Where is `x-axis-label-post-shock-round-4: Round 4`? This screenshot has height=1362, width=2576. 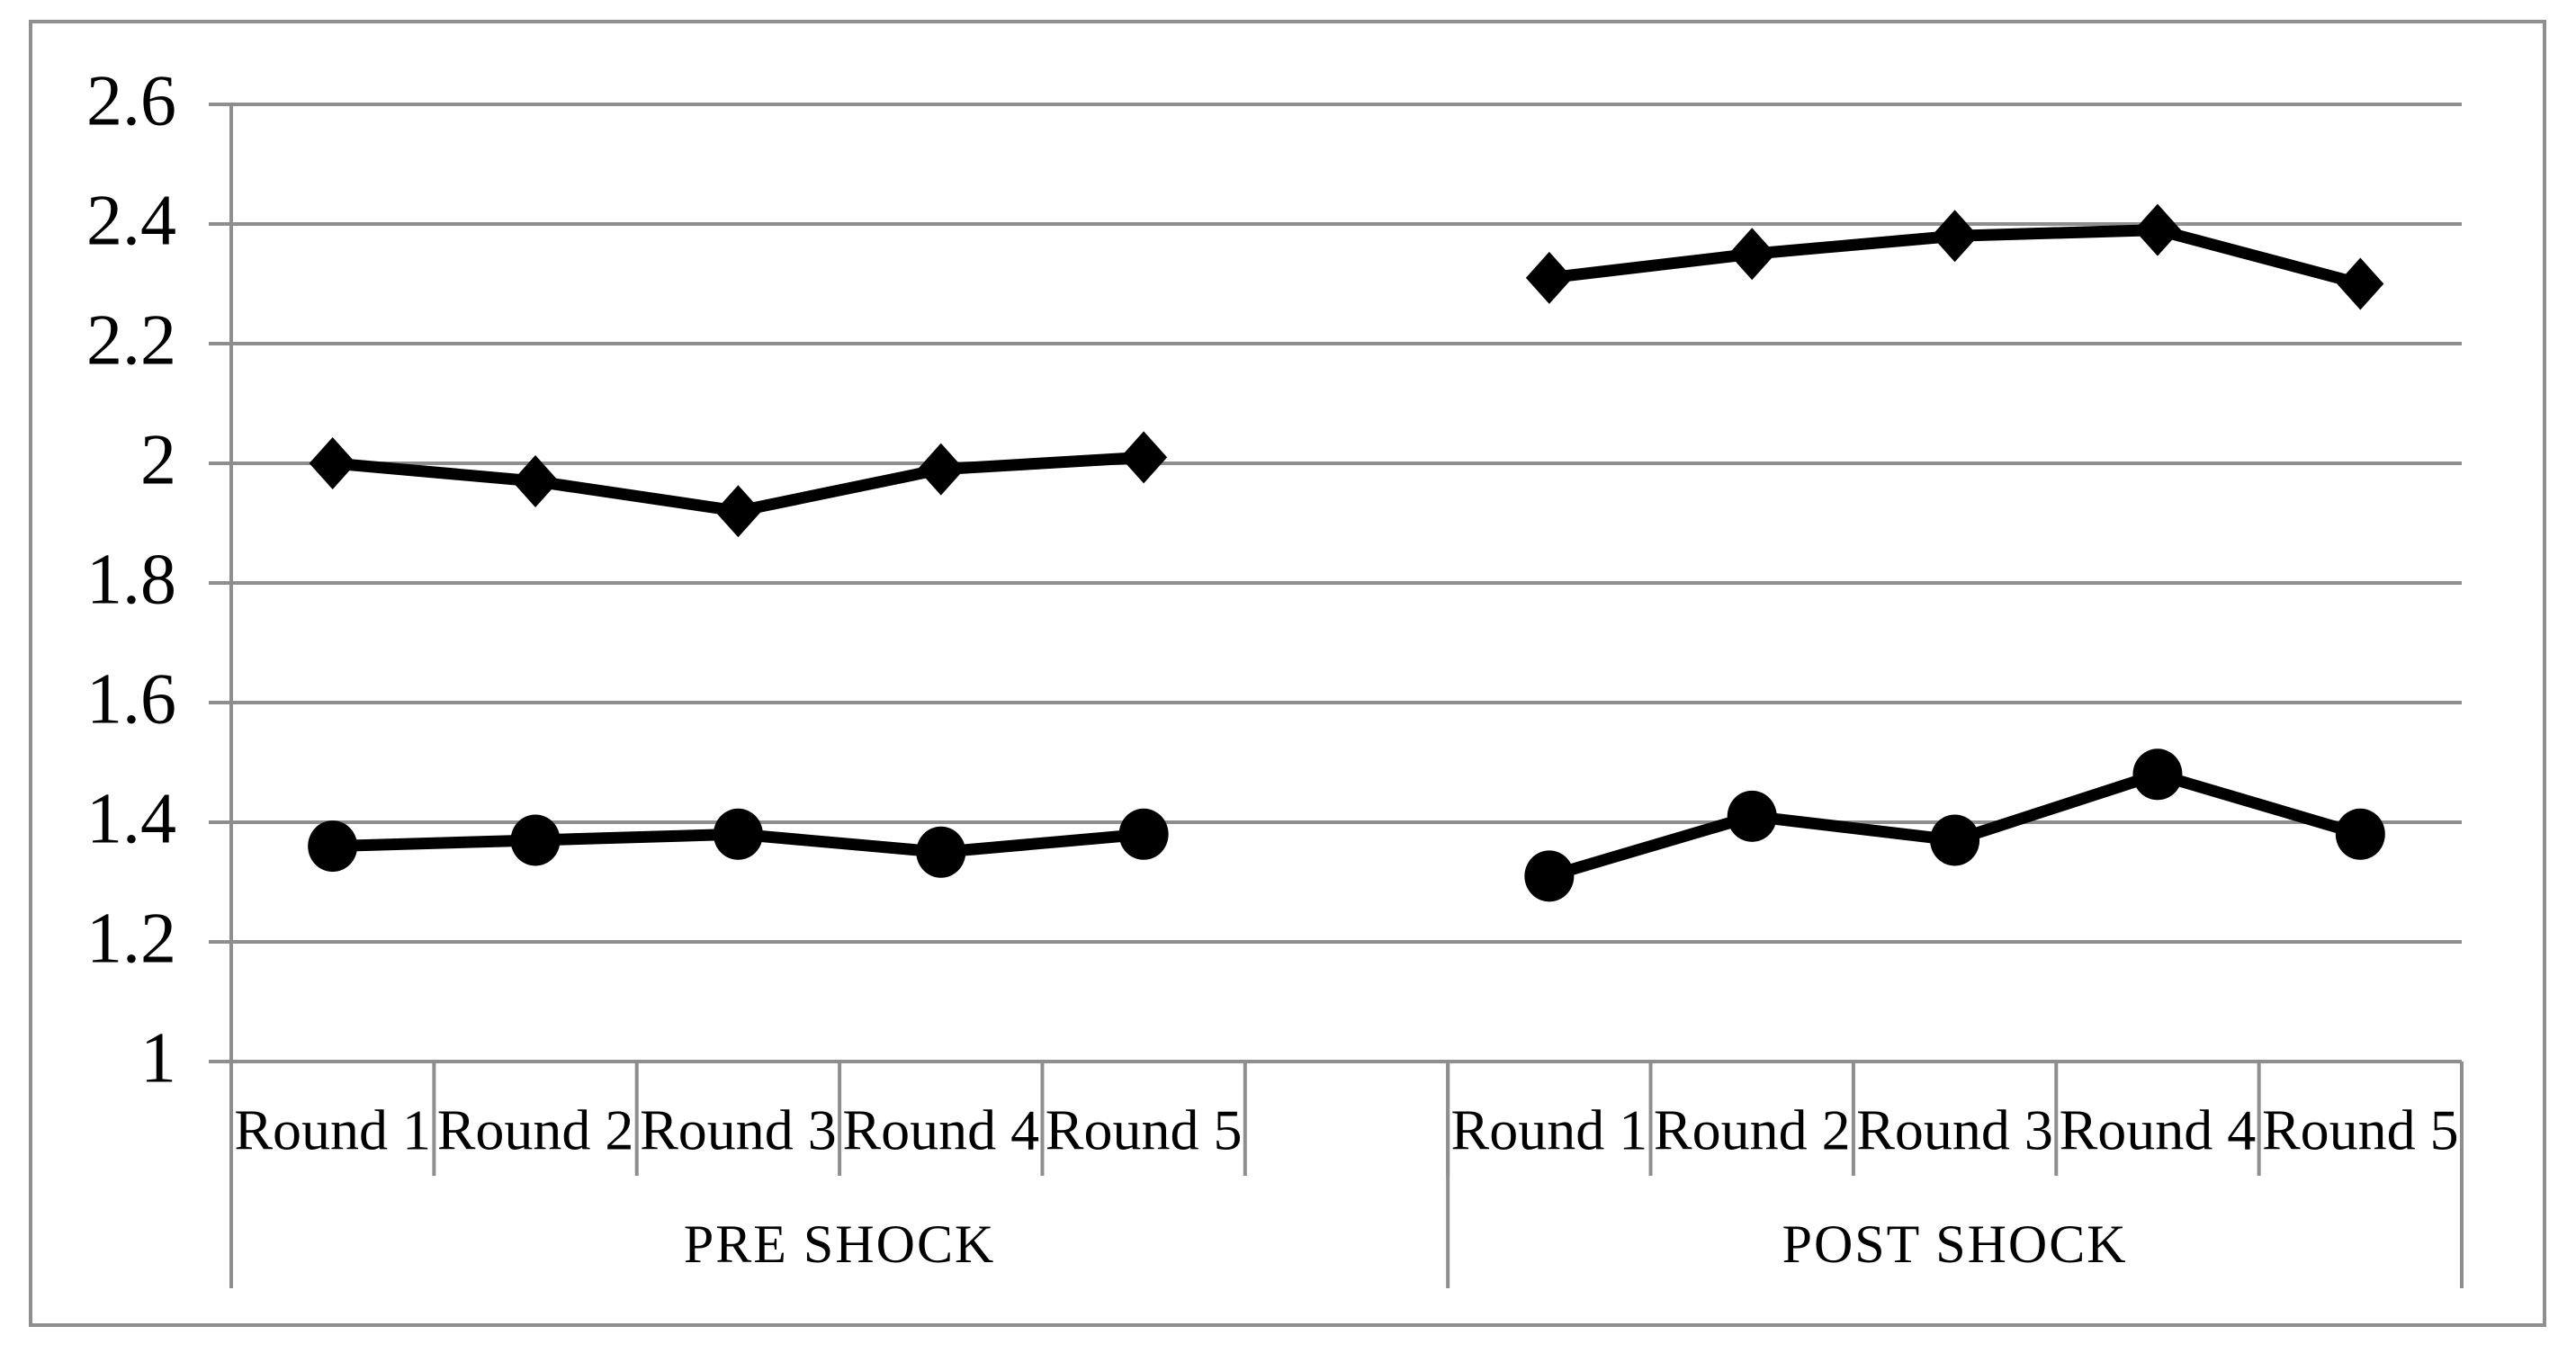
x-axis-label-post-shock-round-4: Round 4 is located at coordinates (2159, 1130).